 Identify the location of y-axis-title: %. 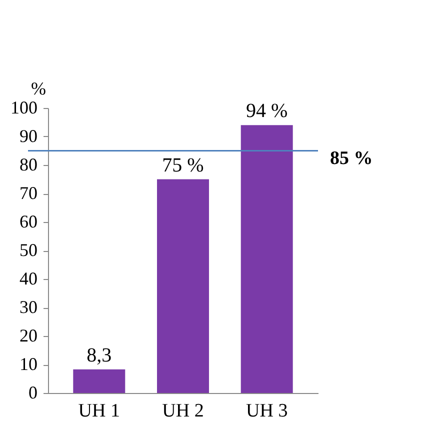
(38, 88).